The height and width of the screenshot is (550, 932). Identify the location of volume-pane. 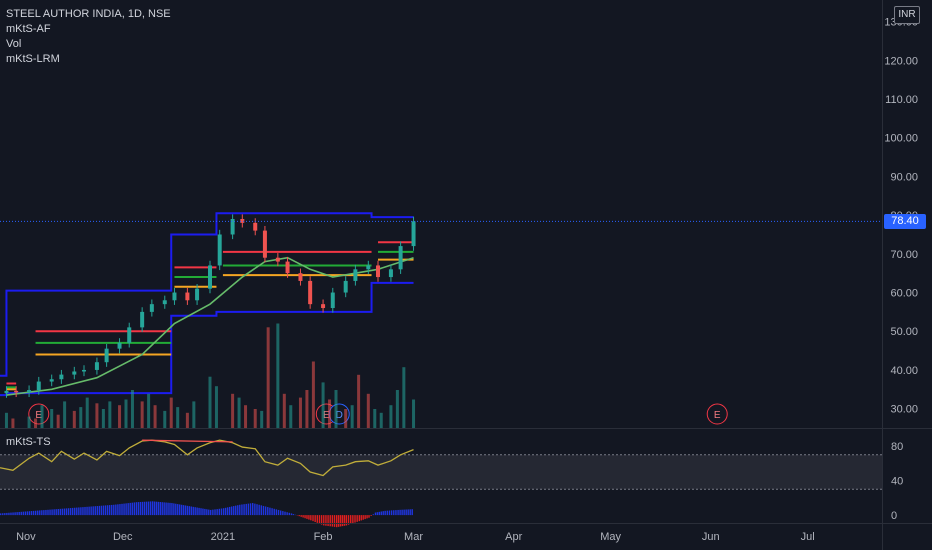
(210, 375).